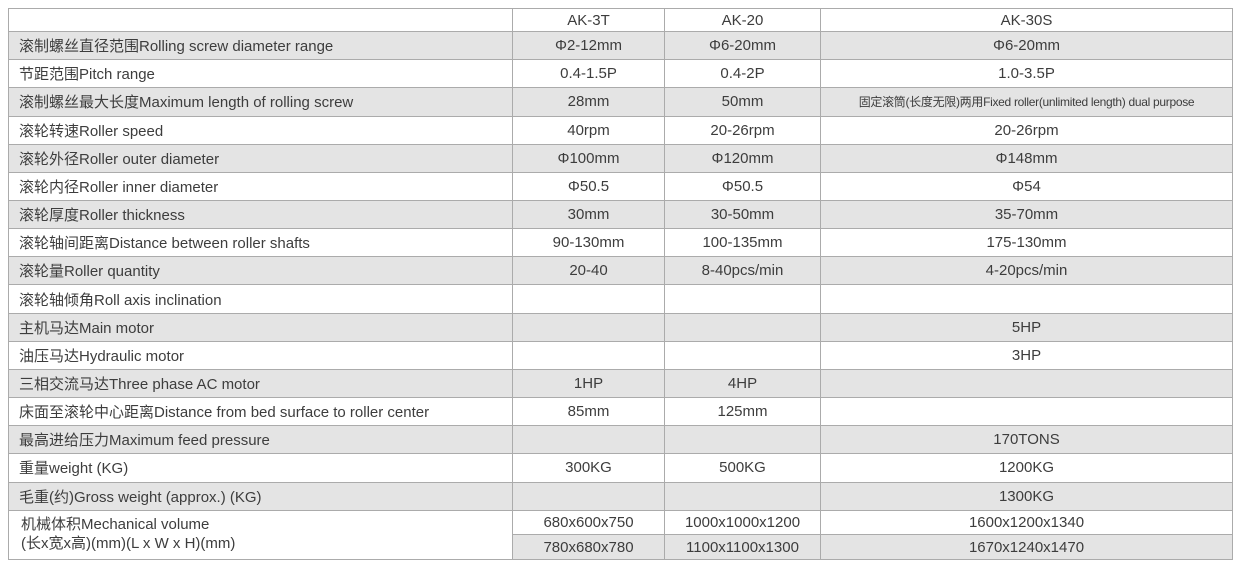 This screenshot has width=1240, height=568. I want to click on spec-value-cell: 35-70mm, so click(1026, 214).